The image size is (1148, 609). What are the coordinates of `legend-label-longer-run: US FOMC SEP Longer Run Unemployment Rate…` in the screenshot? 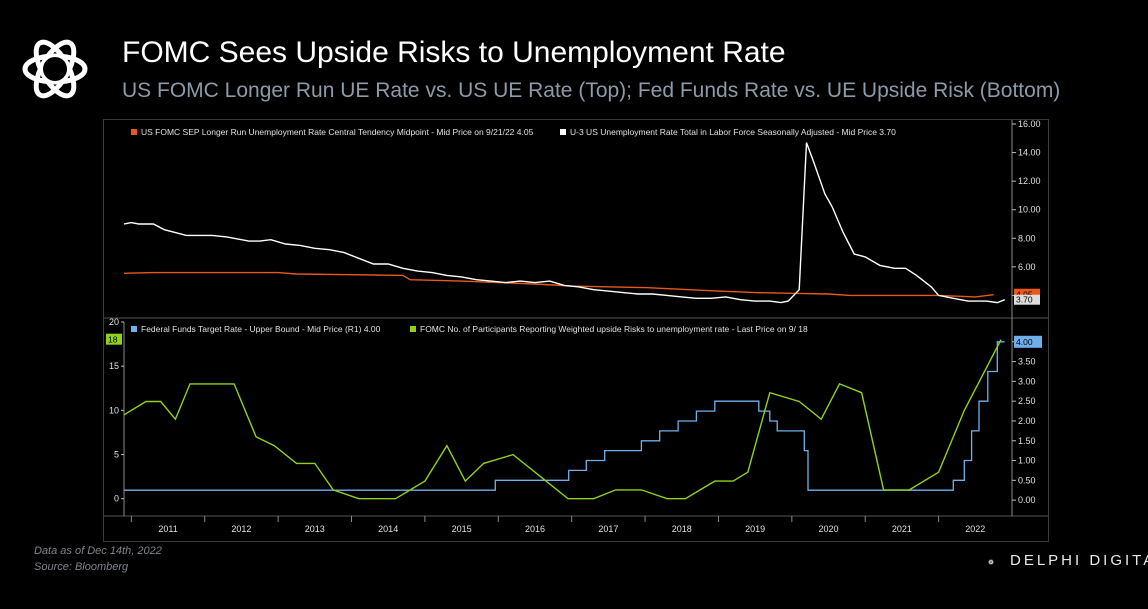 It's located at (337, 132).